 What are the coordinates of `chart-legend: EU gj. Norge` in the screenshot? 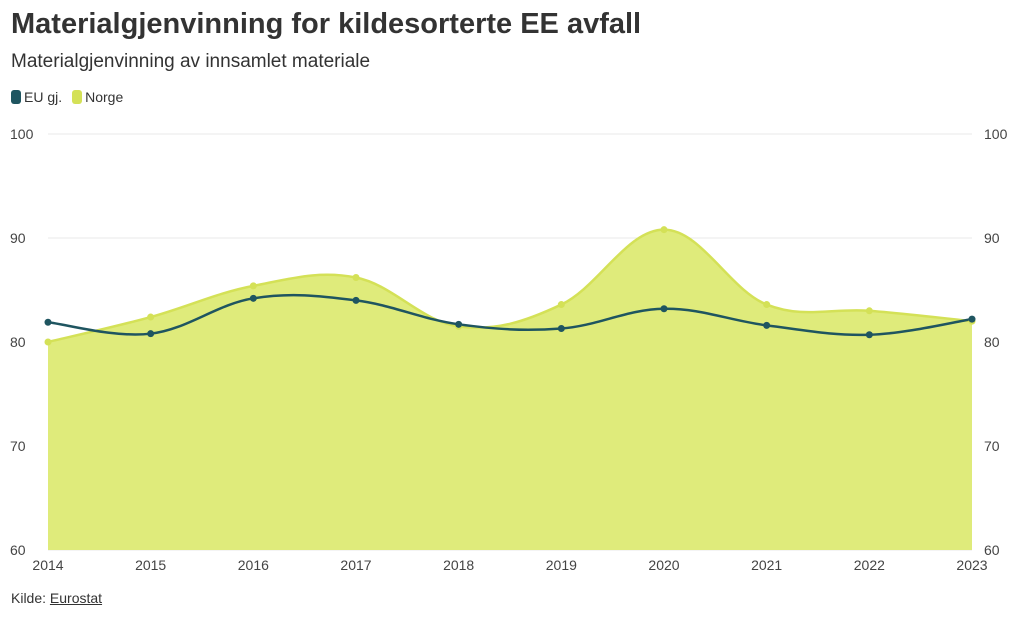 It's located at (72, 97).